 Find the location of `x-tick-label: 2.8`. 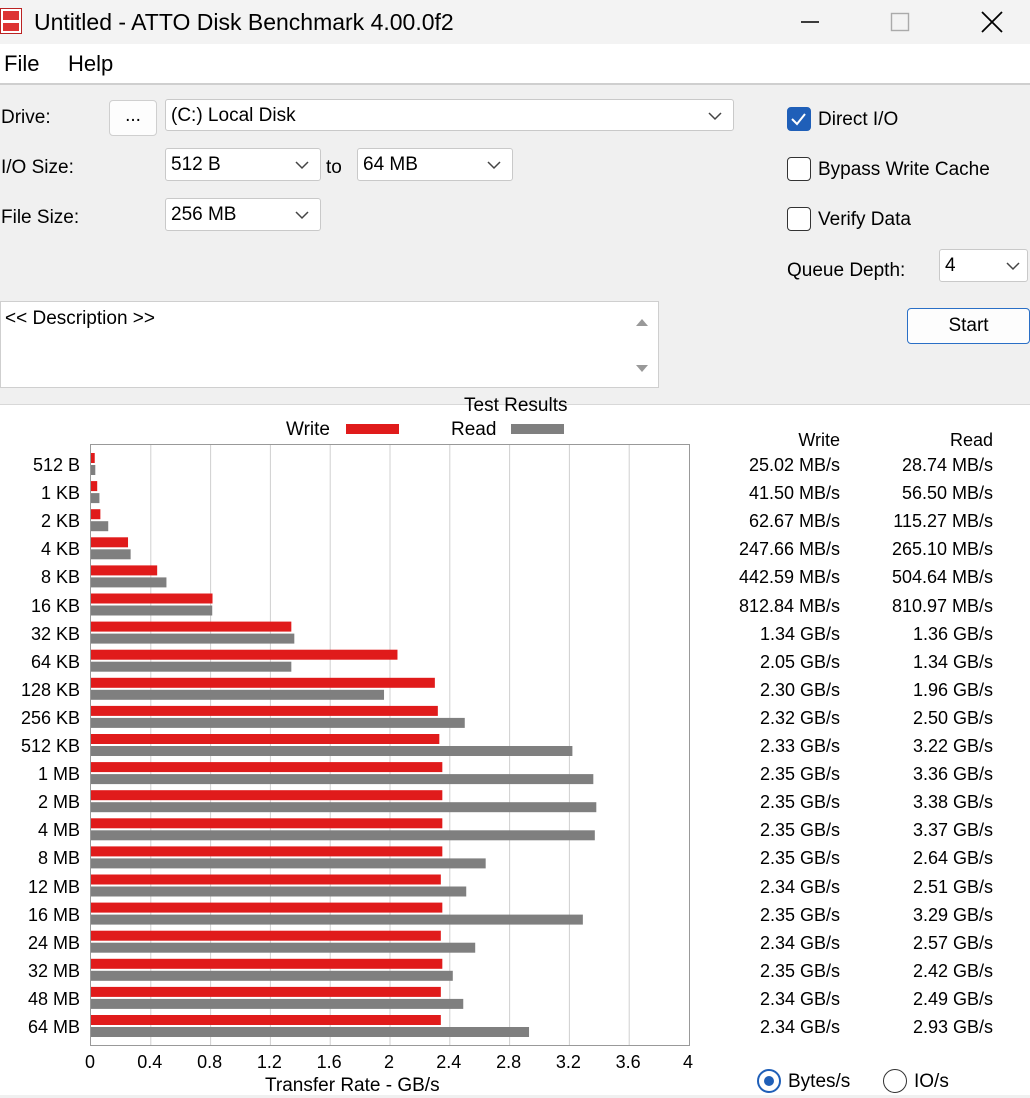

x-tick-label: 2.8 is located at coordinates (509, 1062).